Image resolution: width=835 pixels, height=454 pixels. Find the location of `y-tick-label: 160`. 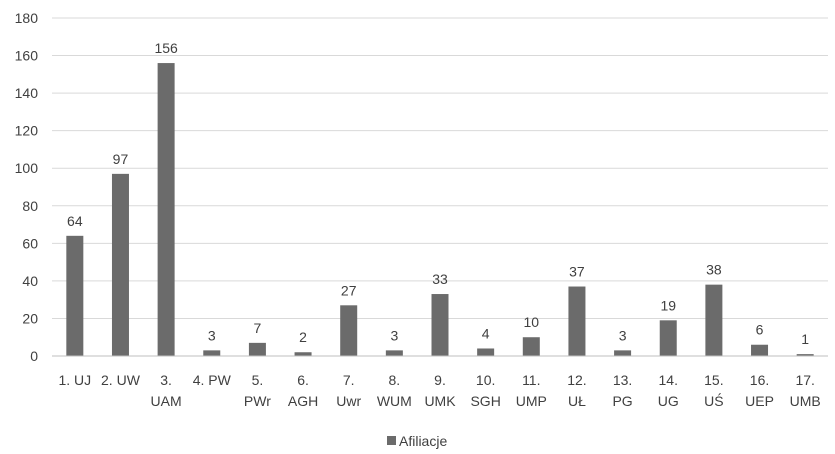

y-tick-label: 160 is located at coordinates (27, 56).